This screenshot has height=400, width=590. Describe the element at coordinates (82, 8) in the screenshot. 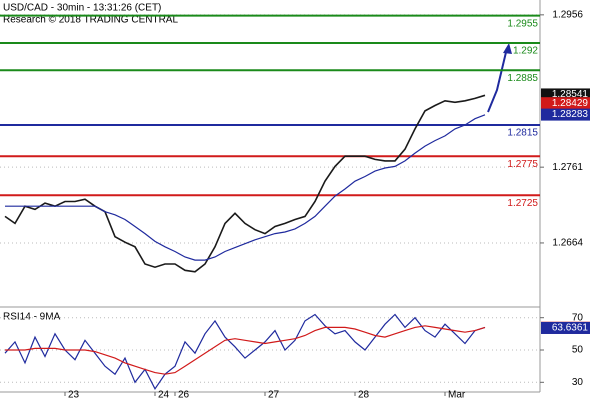

I see `chart-title: USD/CAD - 30min - 13:31:26 (CET)` at that location.